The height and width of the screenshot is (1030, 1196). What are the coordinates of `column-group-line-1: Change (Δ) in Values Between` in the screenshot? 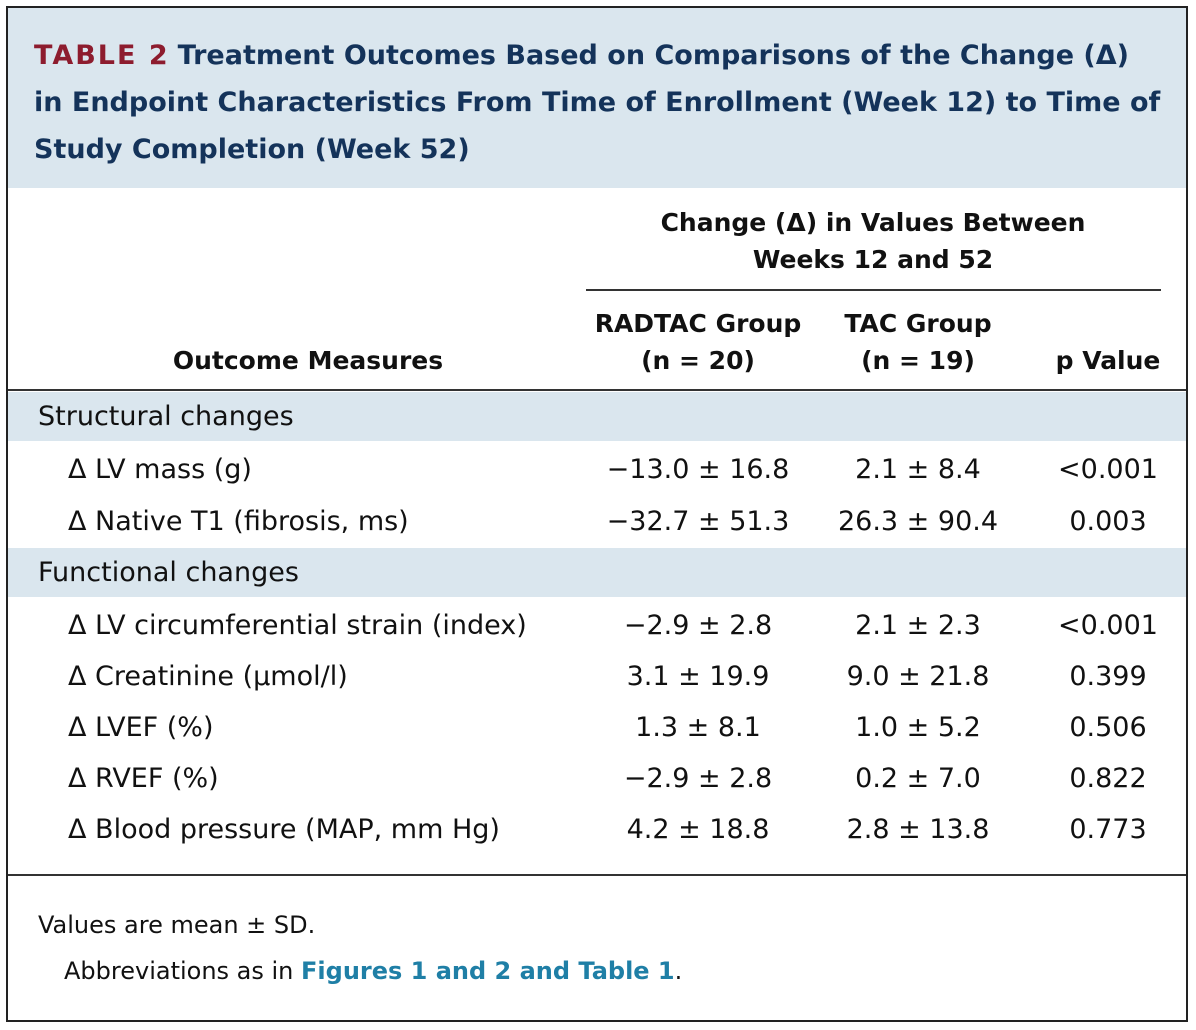 It's located at (873, 222).